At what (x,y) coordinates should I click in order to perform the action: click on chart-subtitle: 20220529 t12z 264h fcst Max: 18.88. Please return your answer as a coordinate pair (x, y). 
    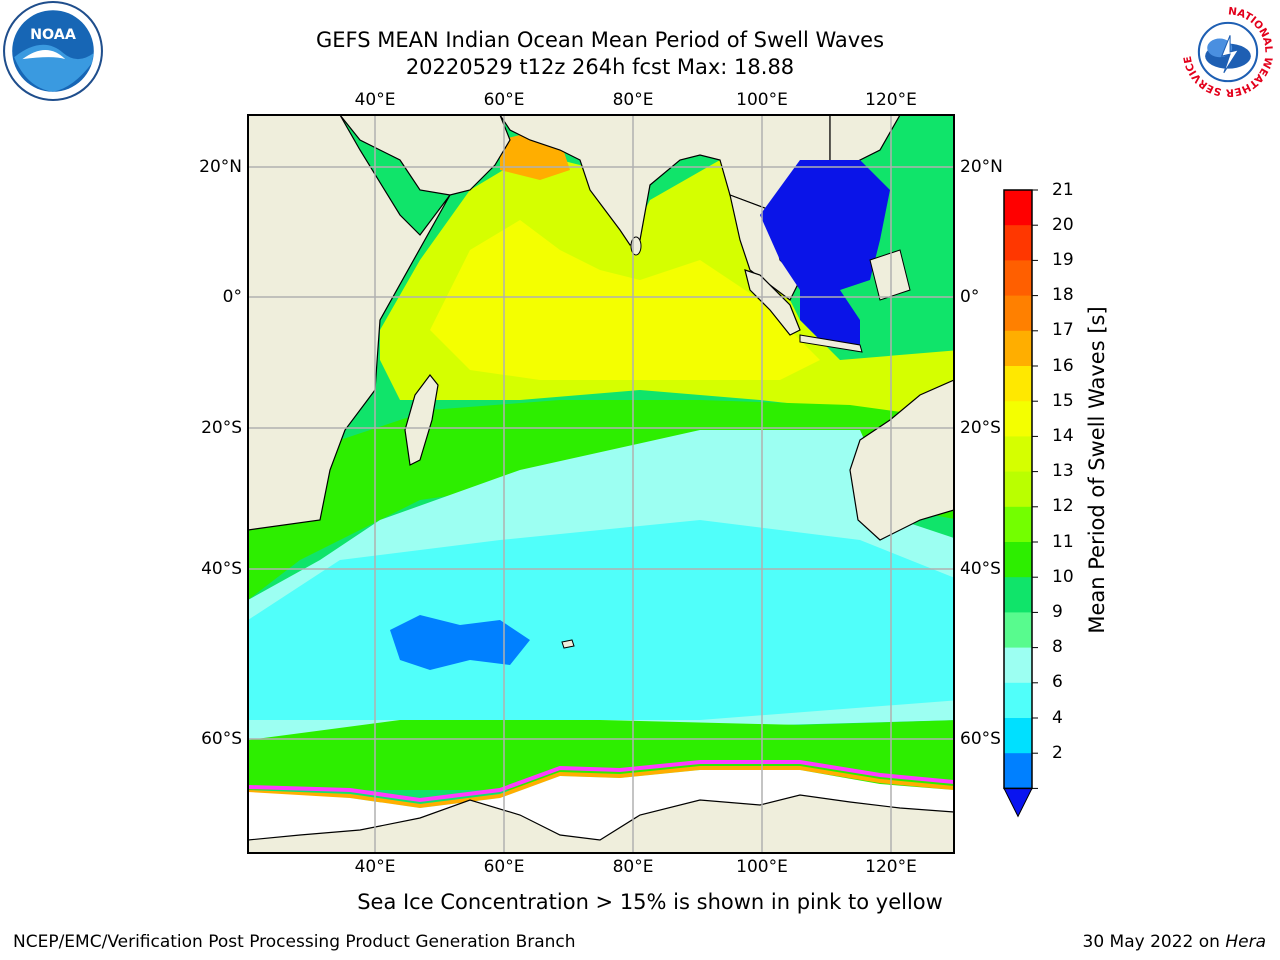
    Looking at the image, I should click on (600, 67).